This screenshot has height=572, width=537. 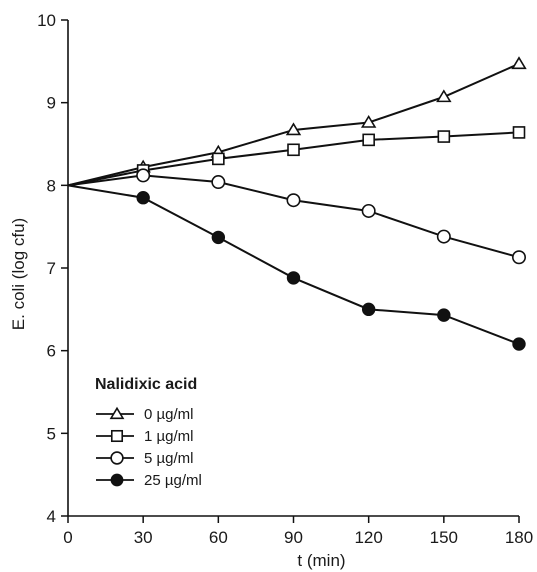 What do you see at coordinates (51, 516) in the screenshot?
I see `y-tick-label: 4` at bounding box center [51, 516].